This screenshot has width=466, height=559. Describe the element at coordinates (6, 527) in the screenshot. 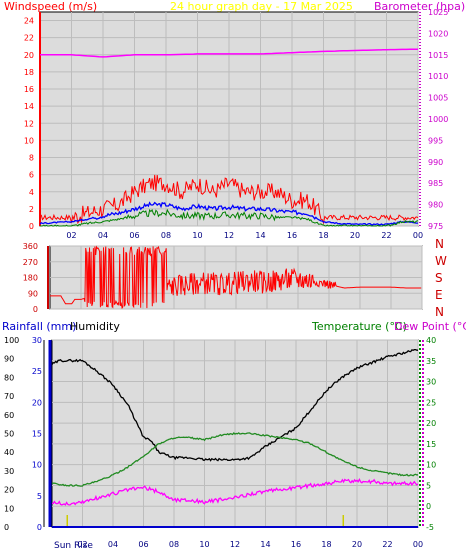

I see `humidity-tick-label-0: 0` at that location.